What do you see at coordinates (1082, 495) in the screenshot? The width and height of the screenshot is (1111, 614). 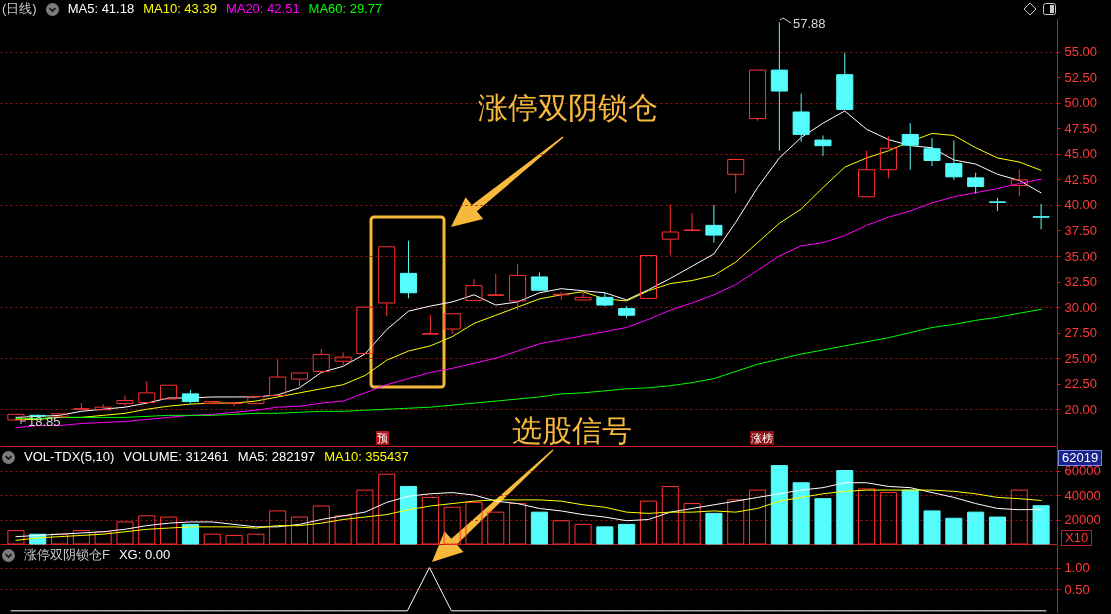 I see `y-tick-label: 40000` at bounding box center [1082, 495].